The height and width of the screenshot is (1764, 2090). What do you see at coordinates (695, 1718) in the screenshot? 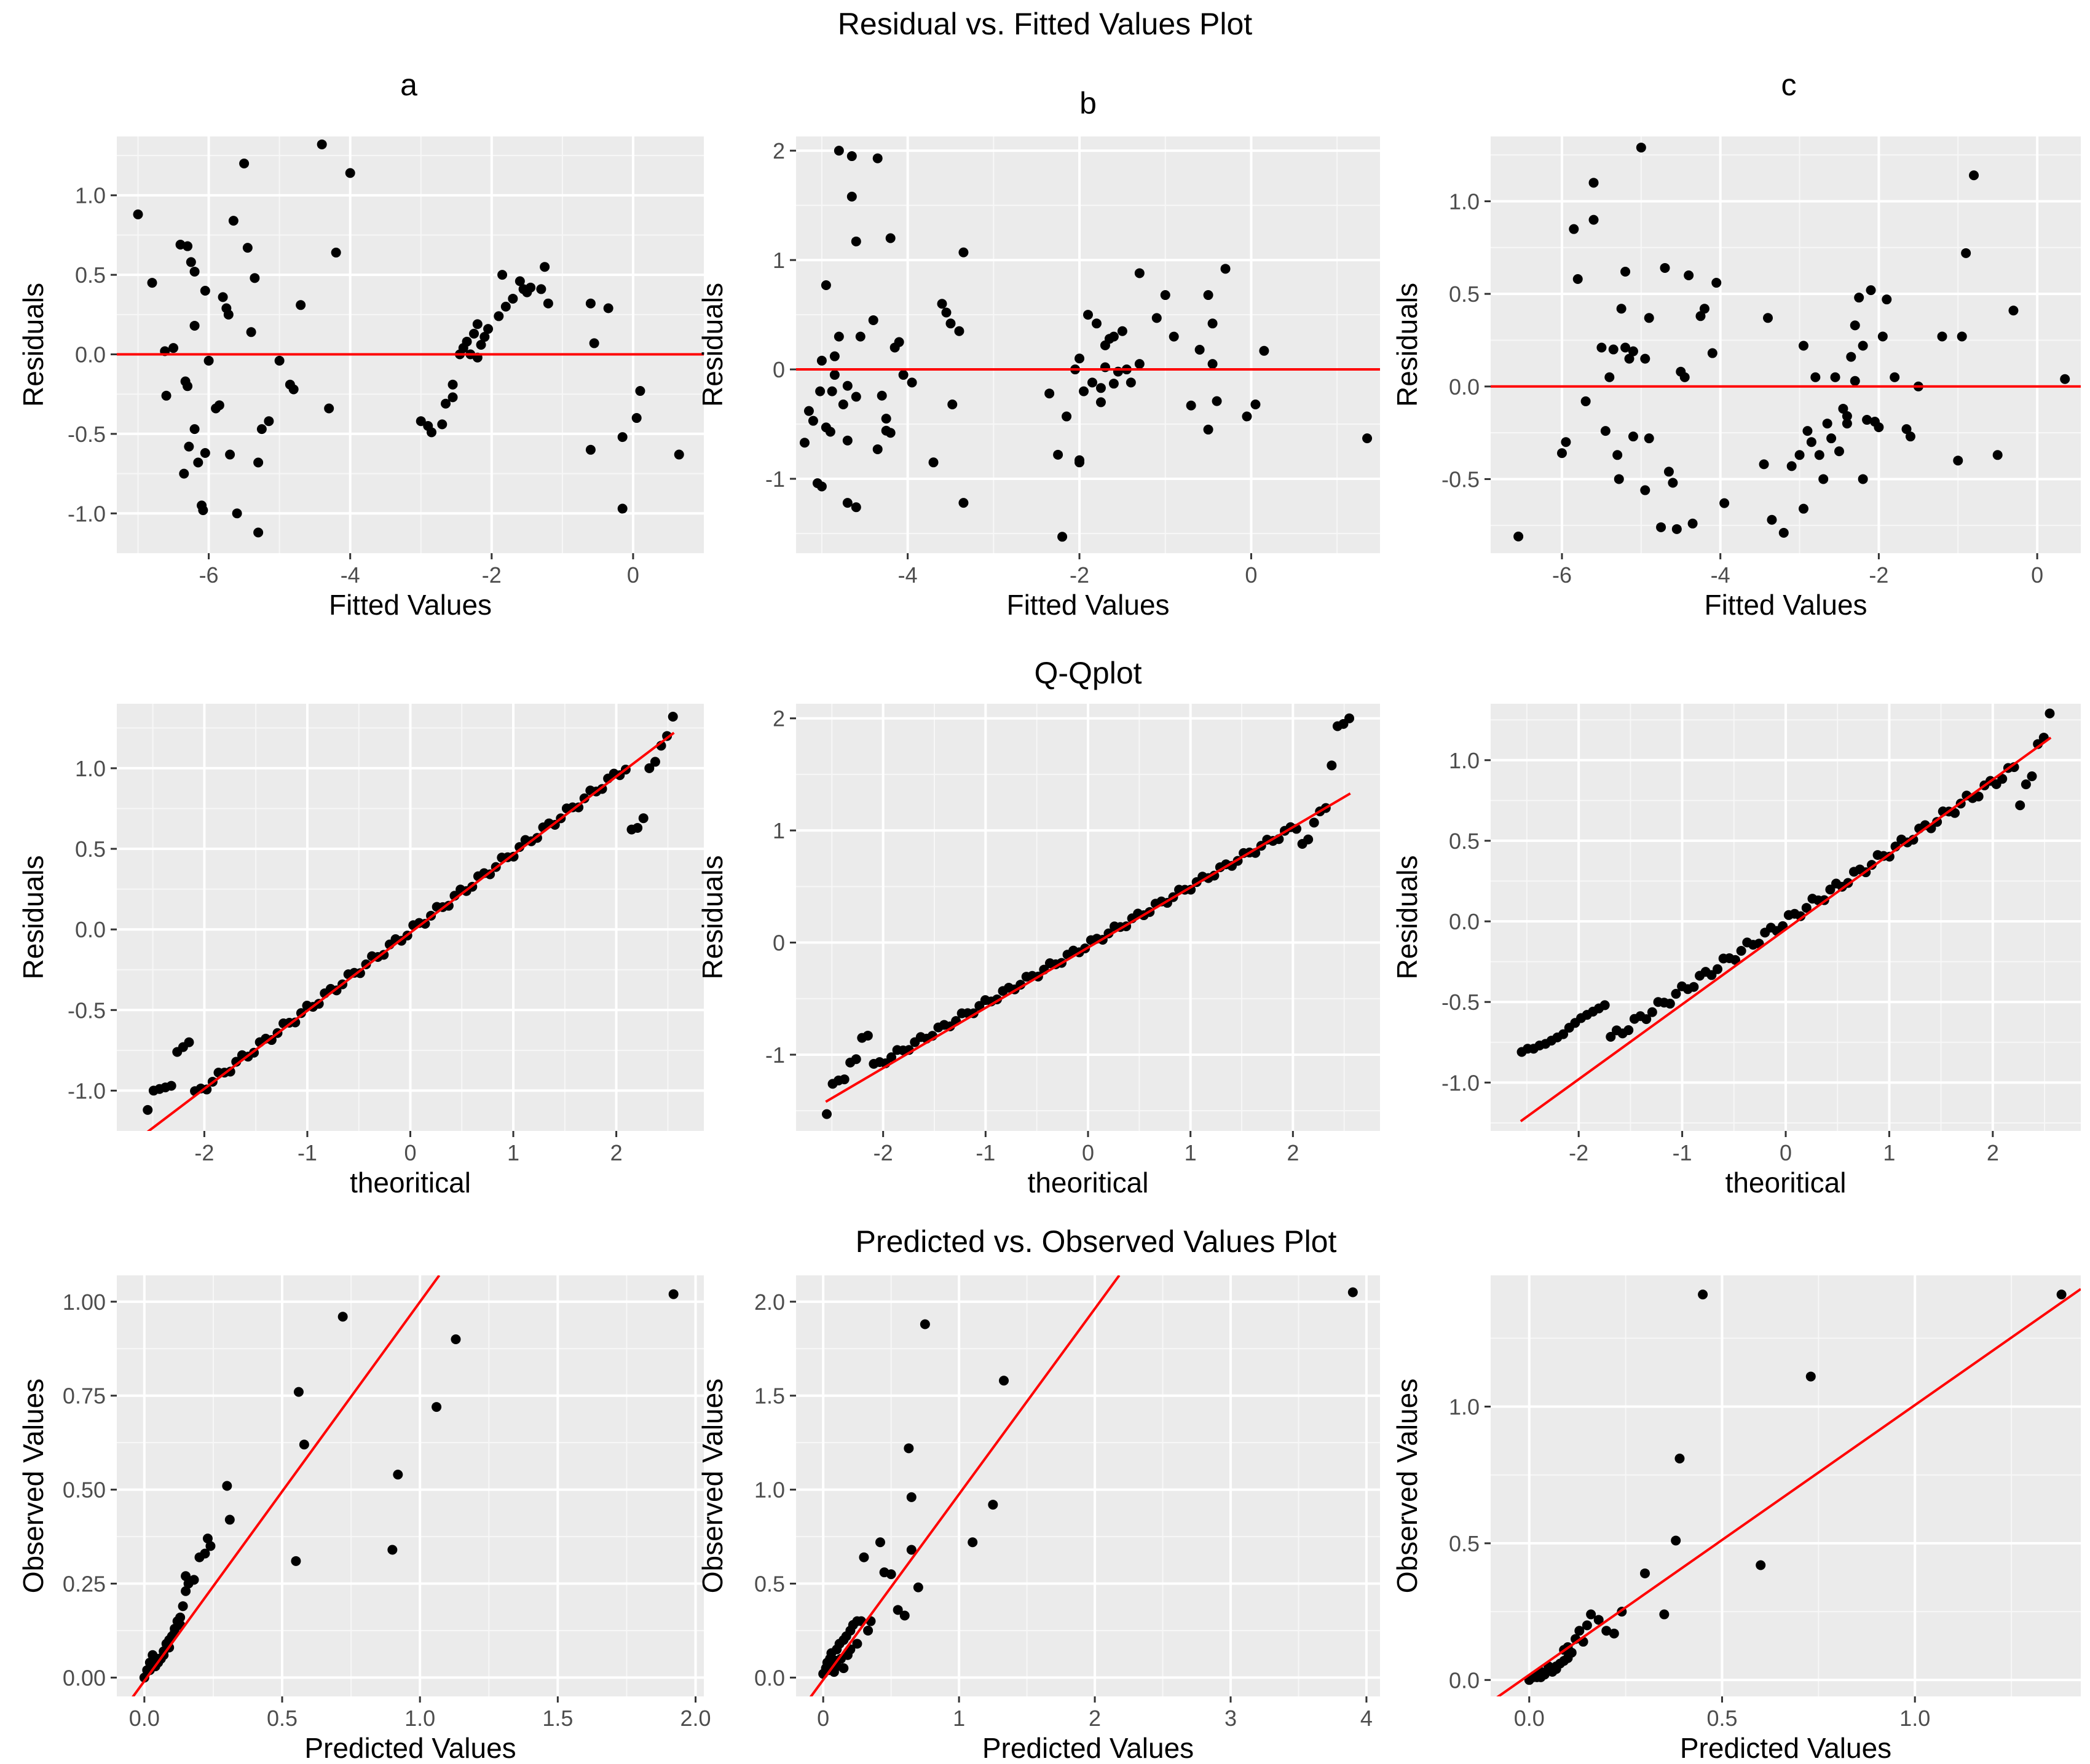
I see `x-tick-label: 2.0` at bounding box center [695, 1718].